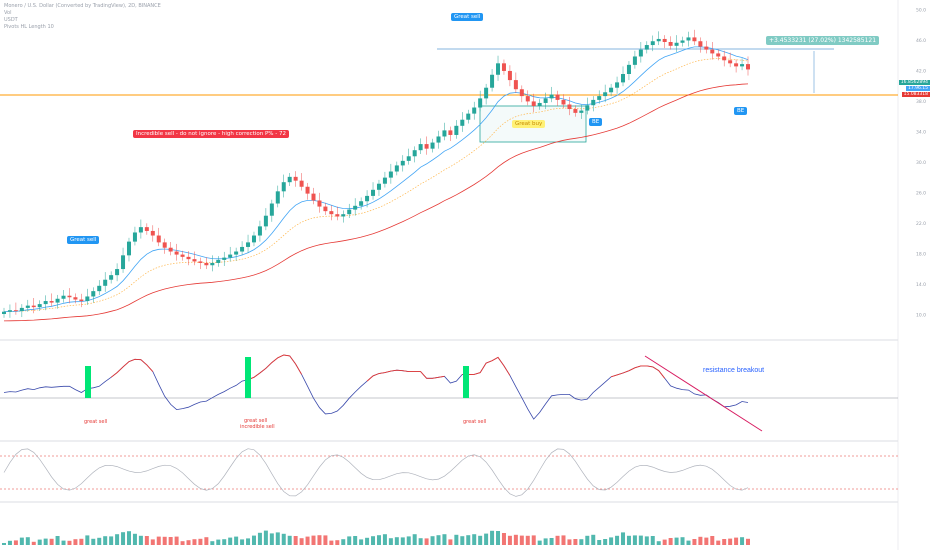 Image resolution: width=932 pixels, height=550 pixels. I want to click on osc-note-great-sell-1: great sell, so click(96, 422).